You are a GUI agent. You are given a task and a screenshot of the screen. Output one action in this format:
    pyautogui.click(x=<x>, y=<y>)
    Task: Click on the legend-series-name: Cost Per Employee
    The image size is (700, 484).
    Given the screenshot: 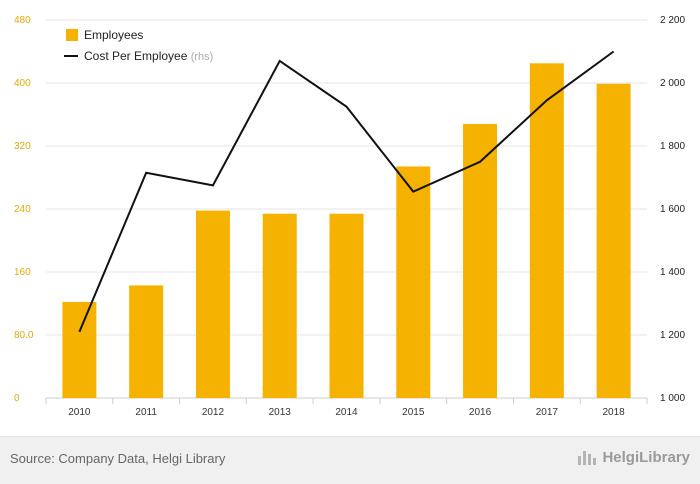 What is the action you would take?
    pyautogui.click(x=137, y=56)
    